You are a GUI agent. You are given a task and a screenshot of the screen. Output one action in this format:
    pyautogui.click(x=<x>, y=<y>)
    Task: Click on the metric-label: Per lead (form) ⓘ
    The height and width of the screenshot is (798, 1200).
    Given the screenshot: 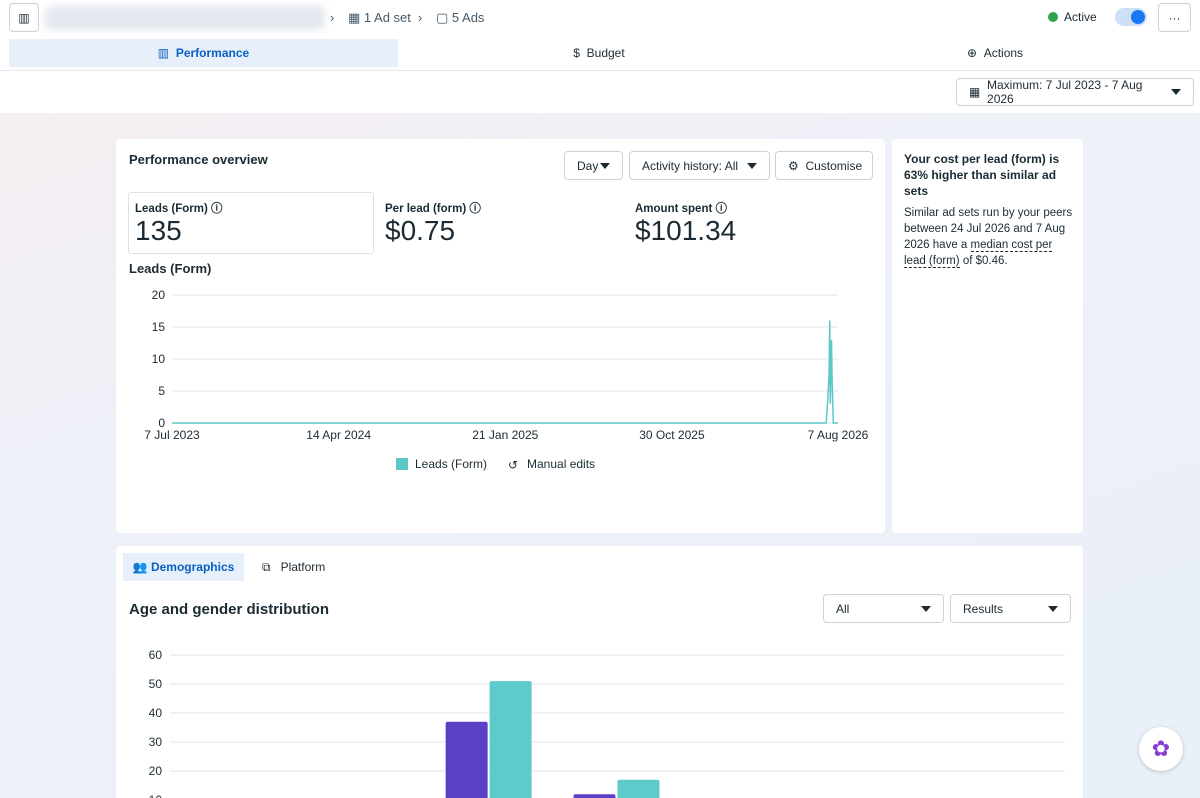 What is the action you would take?
    pyautogui.click(x=433, y=209)
    